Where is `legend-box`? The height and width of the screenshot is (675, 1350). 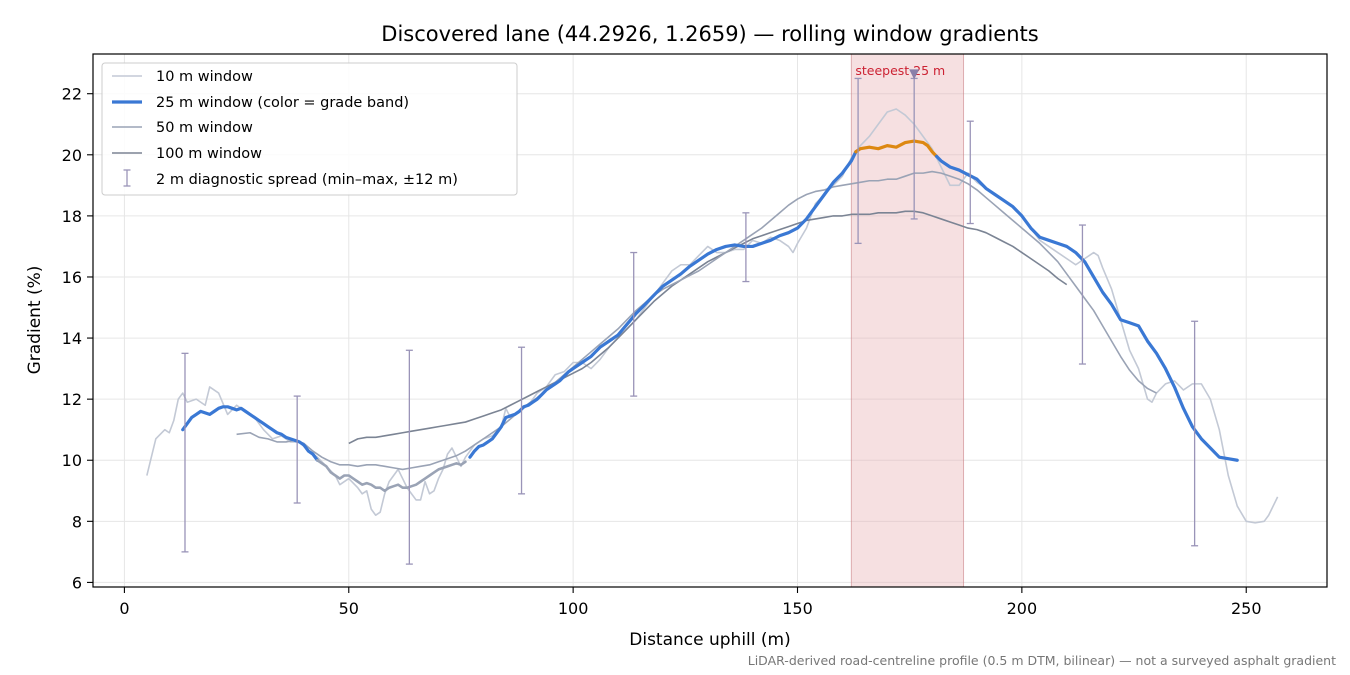 legend-box is located at coordinates (309, 129).